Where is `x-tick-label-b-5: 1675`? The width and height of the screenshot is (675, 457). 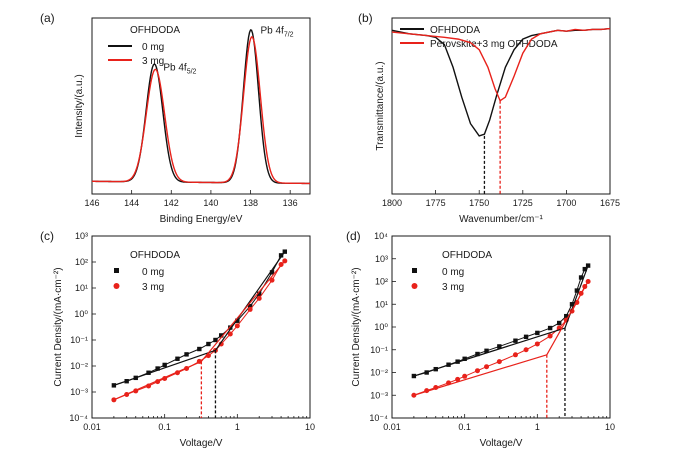 x-tick-label-b-5: 1675 is located at coordinates (610, 203).